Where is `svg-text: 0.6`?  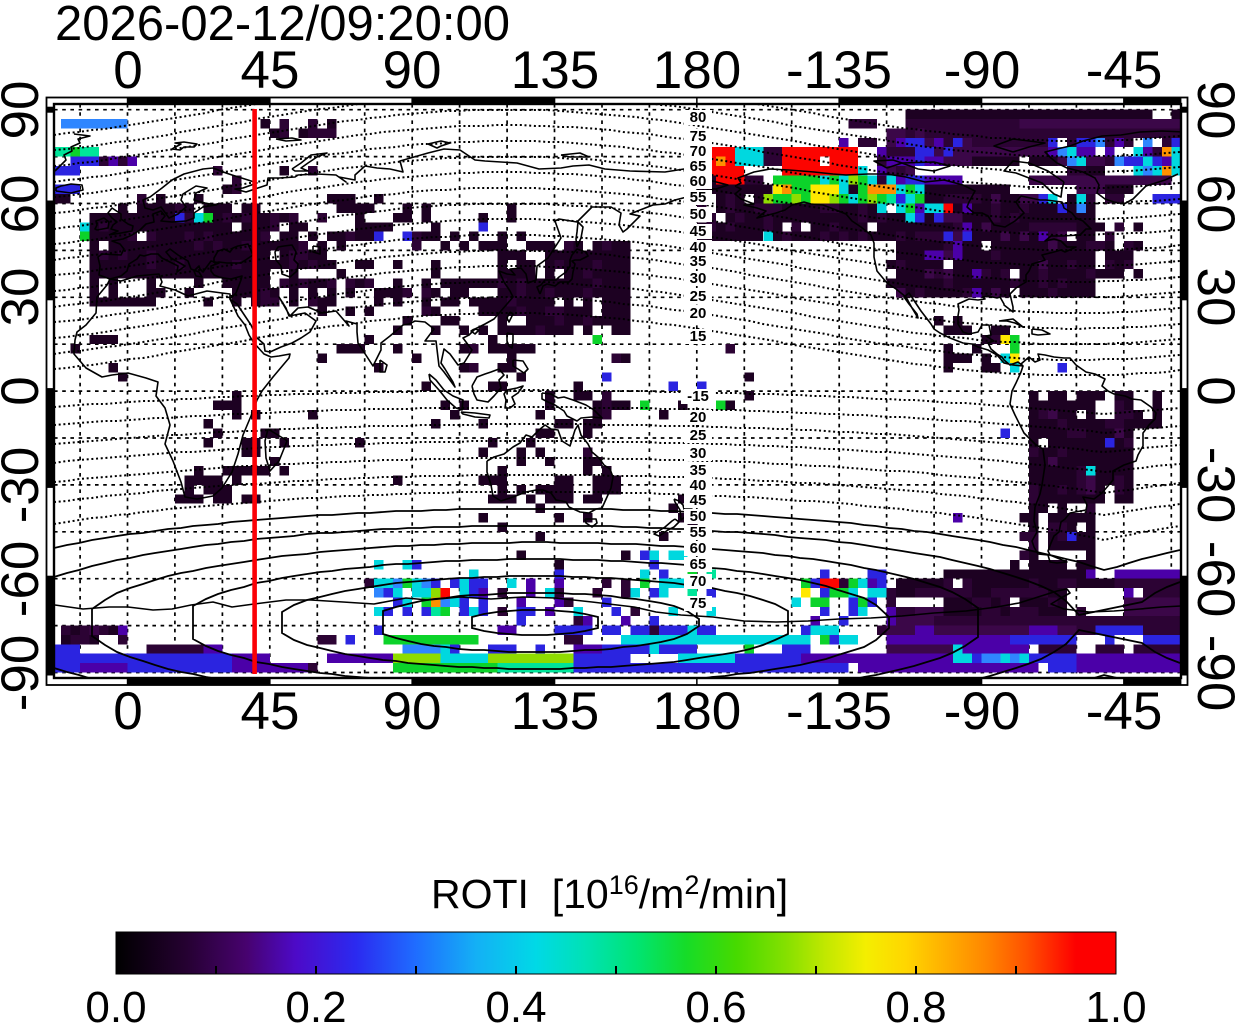 svg-text: 0.6 is located at coordinates (715, 1003).